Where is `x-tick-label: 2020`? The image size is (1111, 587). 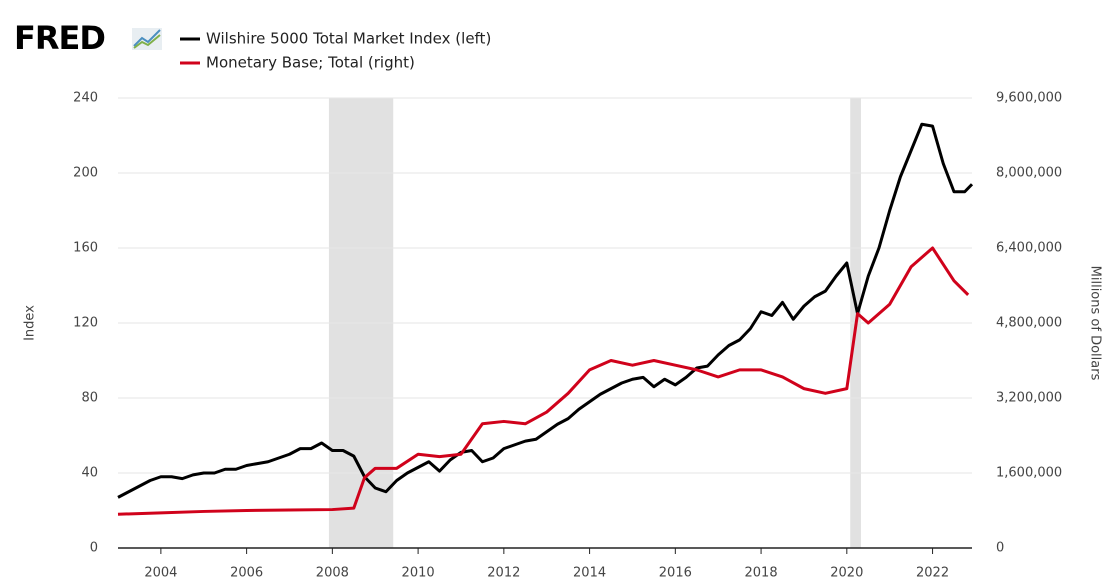 x-tick-label: 2020 is located at coordinates (846, 573).